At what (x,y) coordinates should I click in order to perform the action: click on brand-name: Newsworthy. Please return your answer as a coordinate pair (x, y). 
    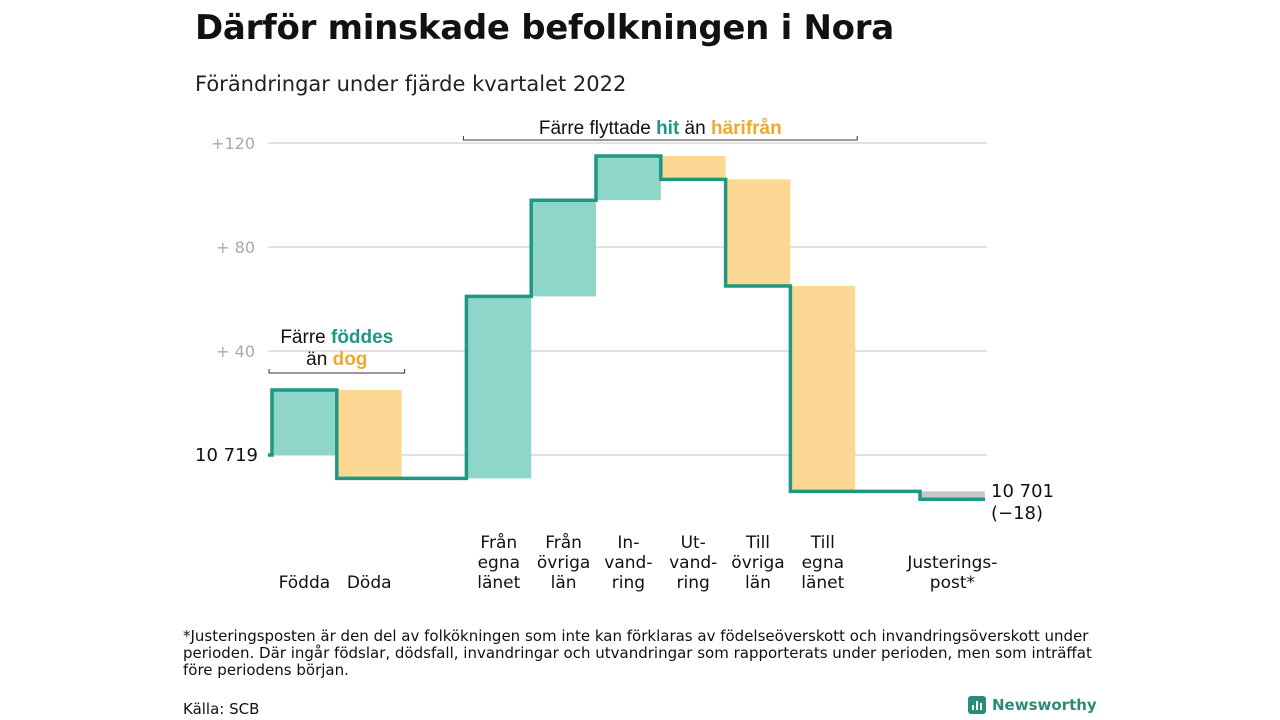
    Looking at the image, I should click on (1044, 705).